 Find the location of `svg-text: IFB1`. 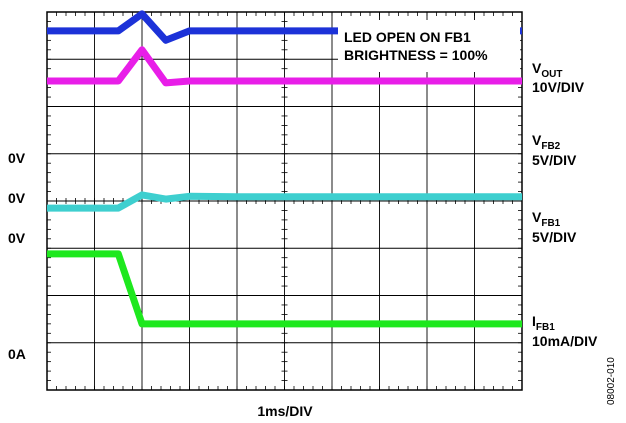

svg-text: IFB1 is located at coordinates (543, 323).